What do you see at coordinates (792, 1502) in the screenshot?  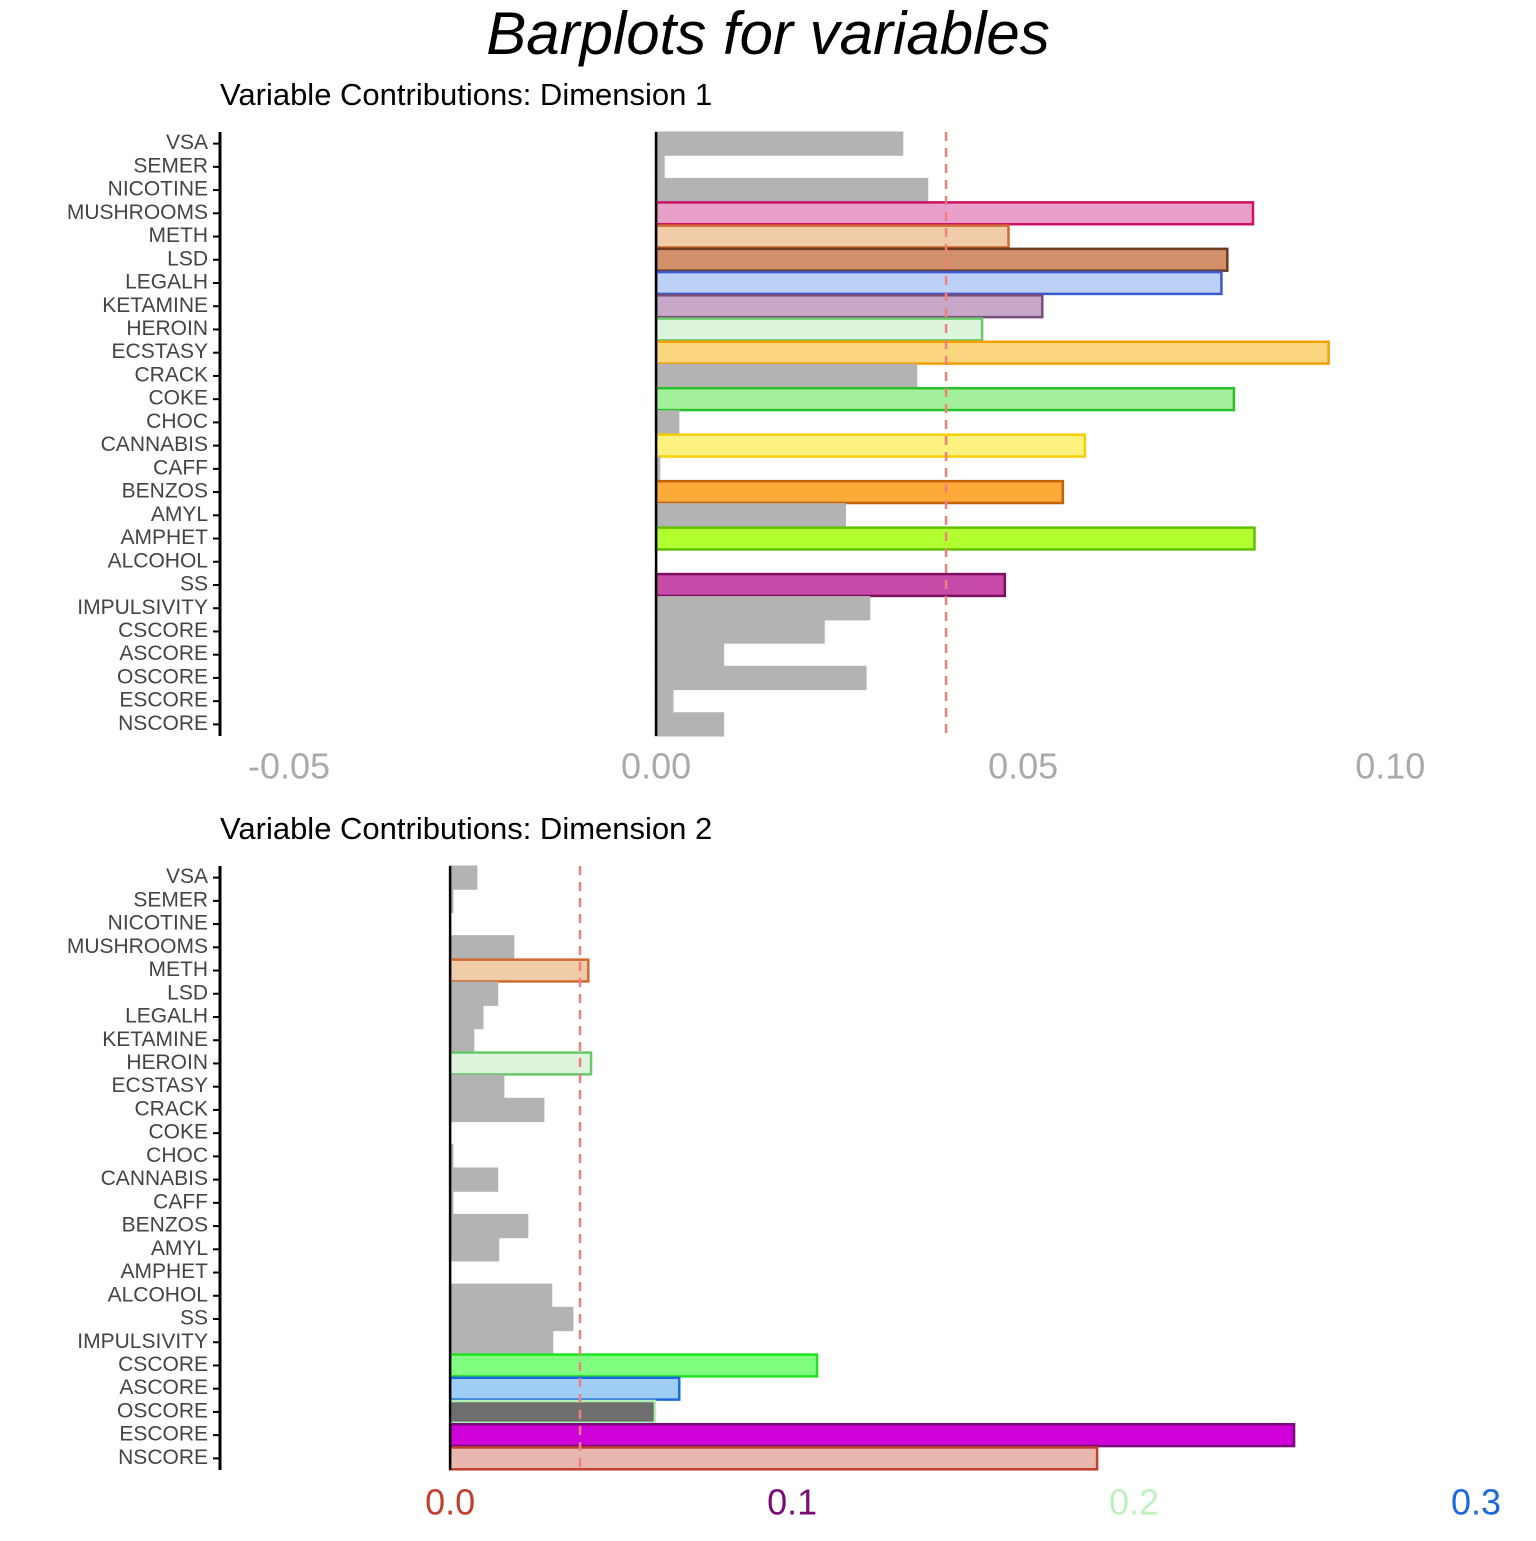 I see `x-tick-label: 0.1` at bounding box center [792, 1502].